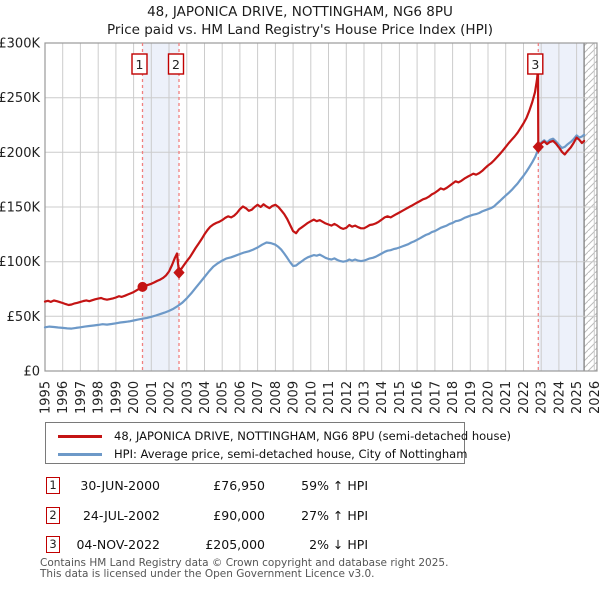  I want to click on x-axis-label-2005: 2005, so click(223, 397).